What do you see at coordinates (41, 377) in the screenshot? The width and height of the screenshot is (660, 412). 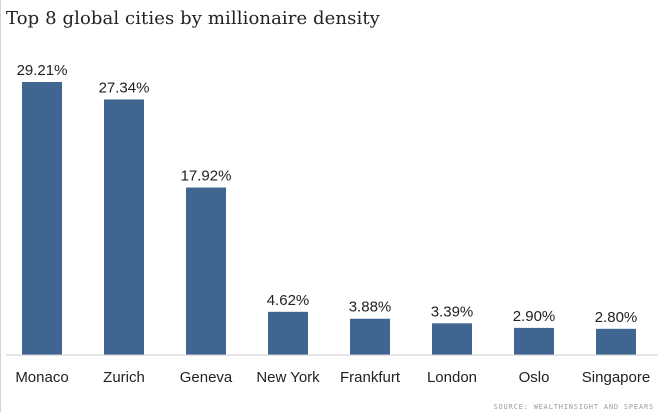 I see `category-label-monaco: Monaco` at bounding box center [41, 377].